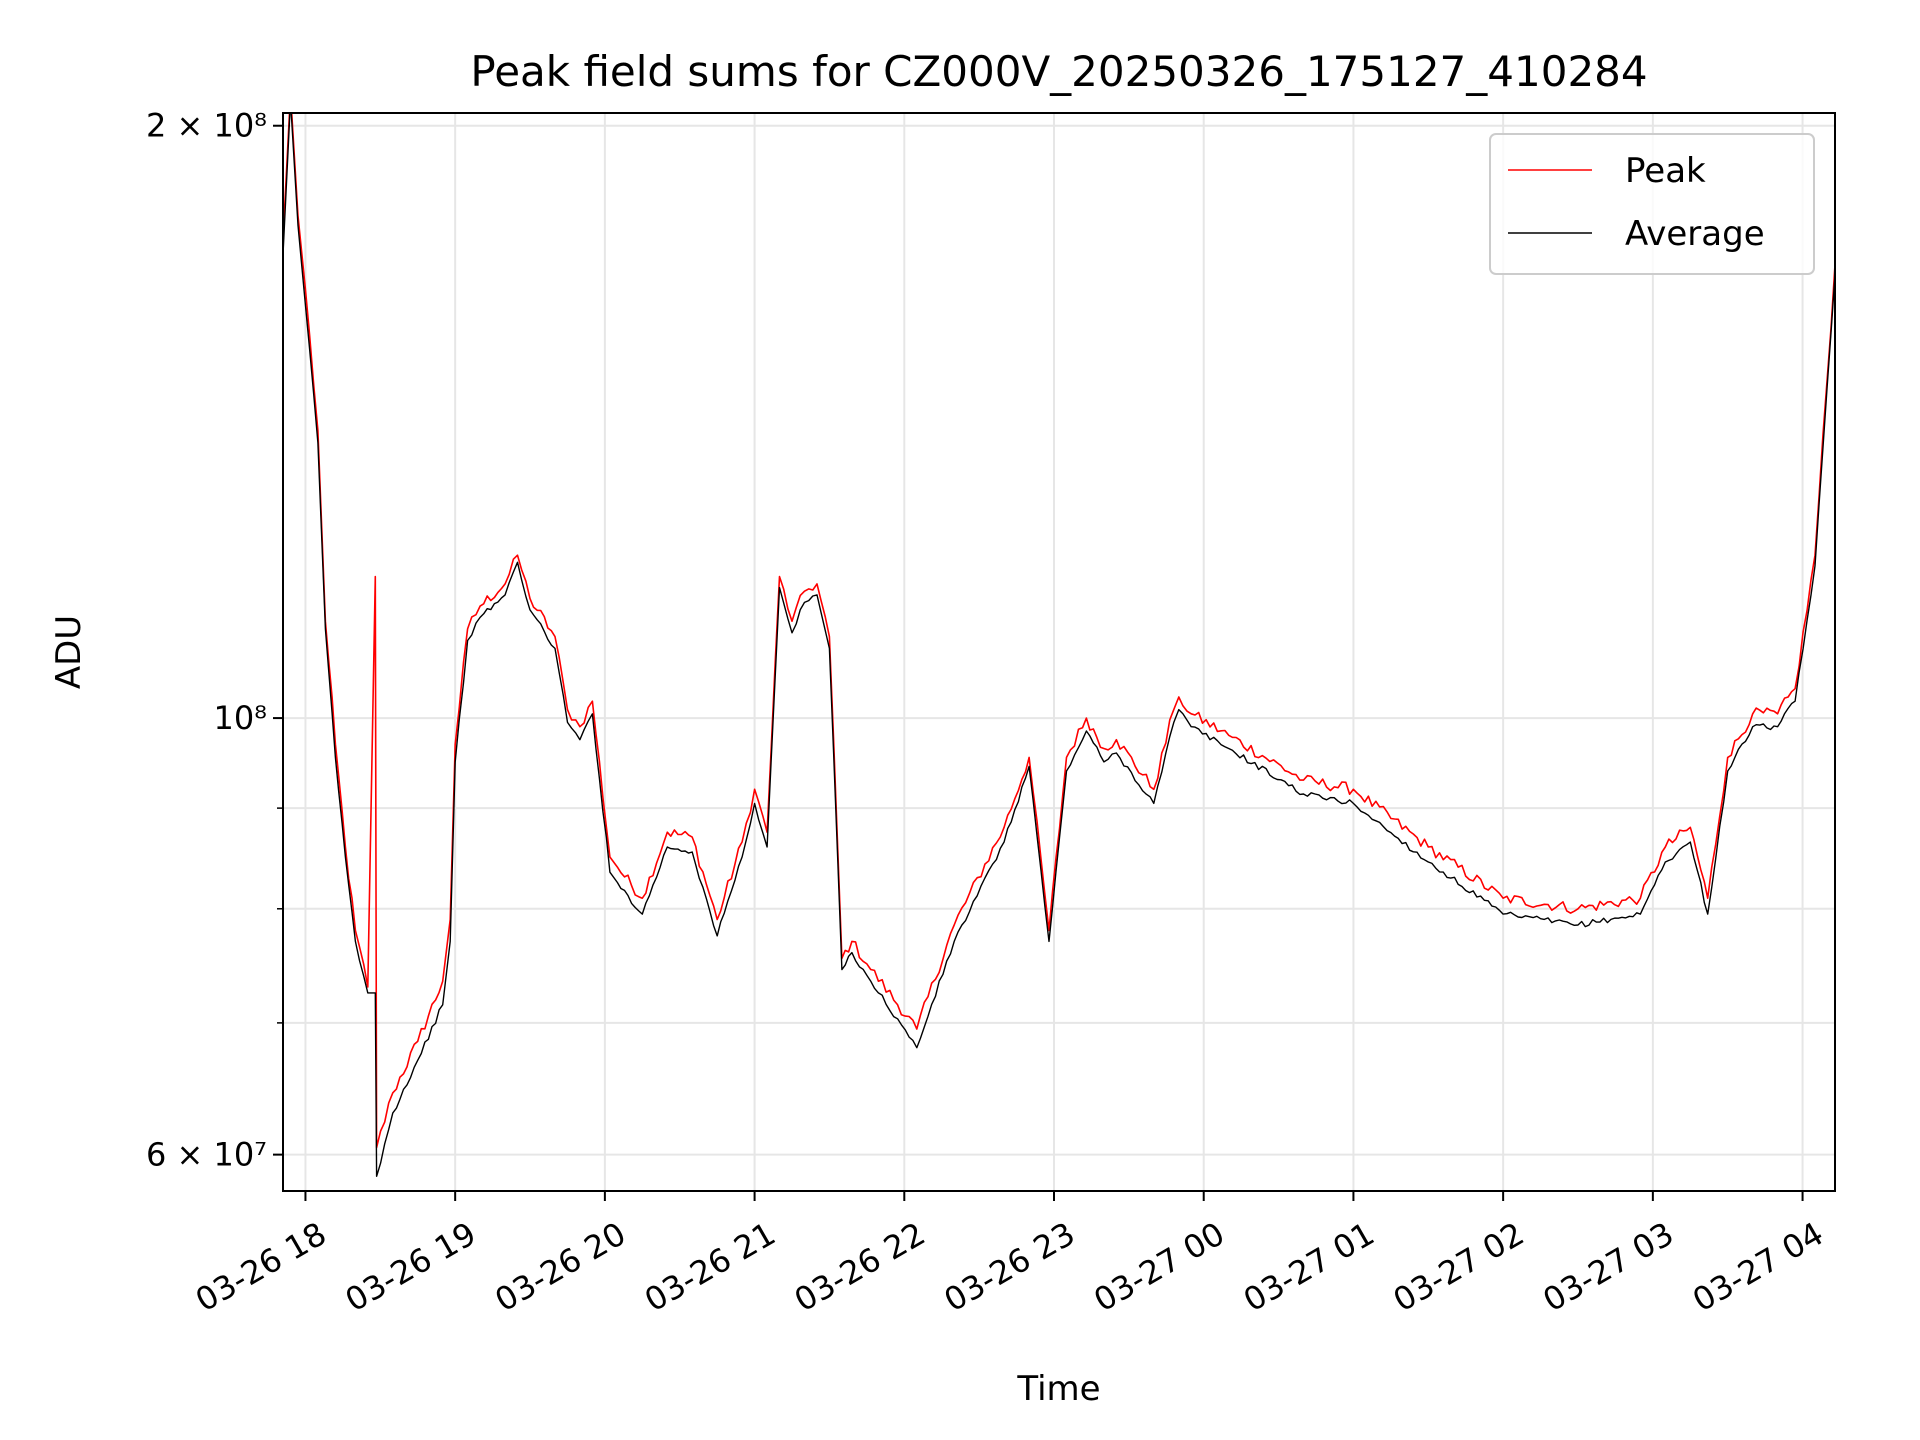 The width and height of the screenshot is (1920, 1440). What do you see at coordinates (214, 640) in the screenshot?
I see `y-axis-ticks: 6 × 10⁷ 10⁸ 2 × 10⁸` at bounding box center [214, 640].